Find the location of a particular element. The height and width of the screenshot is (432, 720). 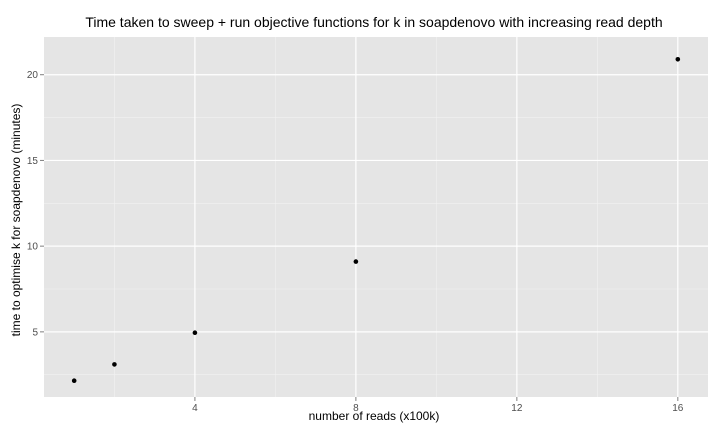

y-tick-label: 15 is located at coordinates (33, 161).